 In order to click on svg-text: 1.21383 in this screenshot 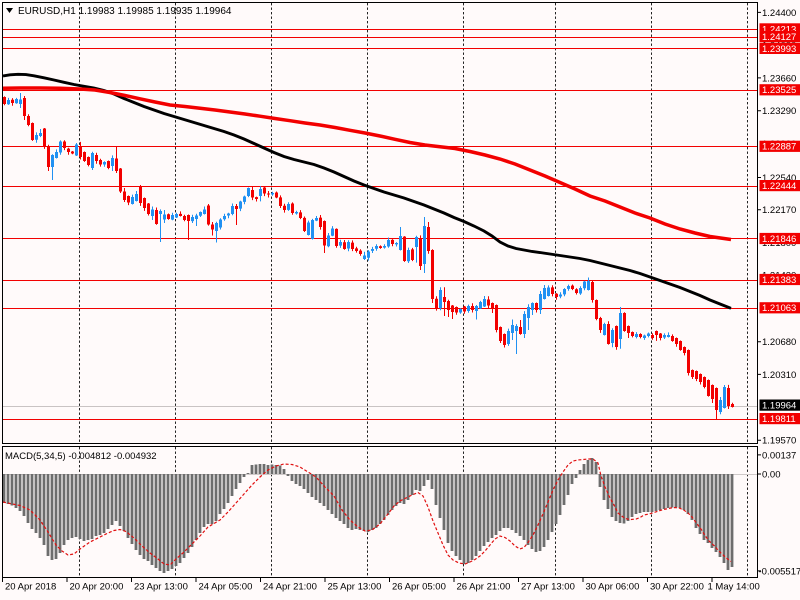, I will do `click(779, 280)`.